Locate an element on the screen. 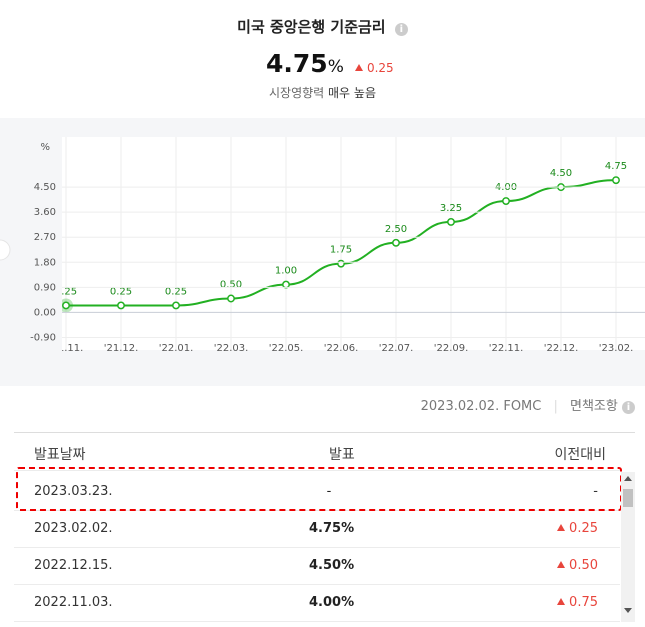 The width and height of the screenshot is (645, 627). change-text: 0.25 is located at coordinates (583, 528).